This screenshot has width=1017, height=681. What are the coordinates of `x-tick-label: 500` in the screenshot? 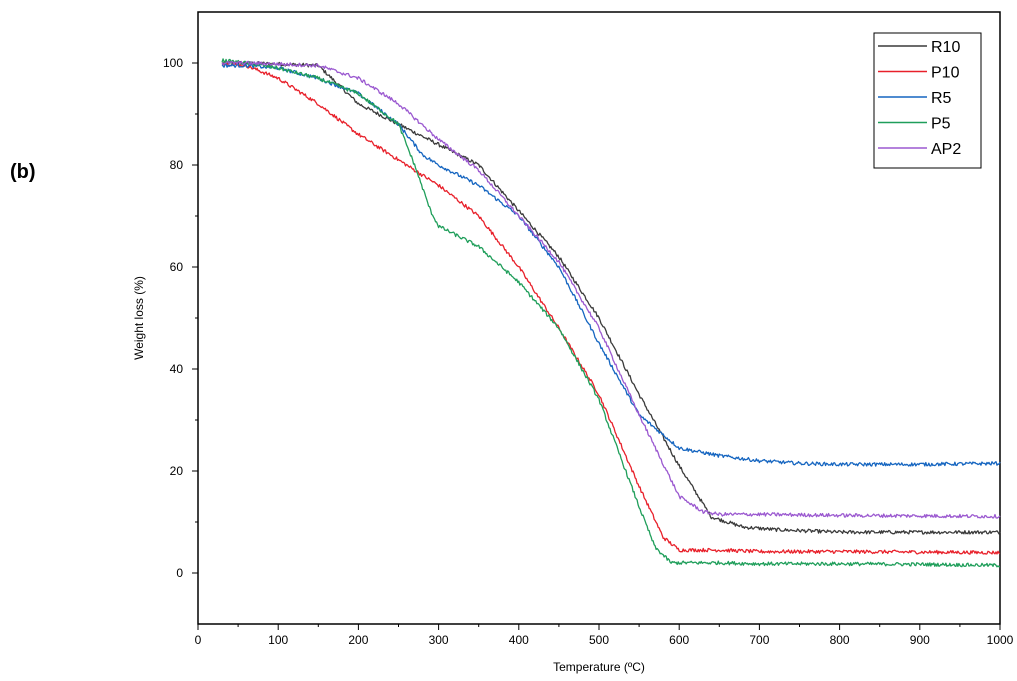 It's located at (599, 640).